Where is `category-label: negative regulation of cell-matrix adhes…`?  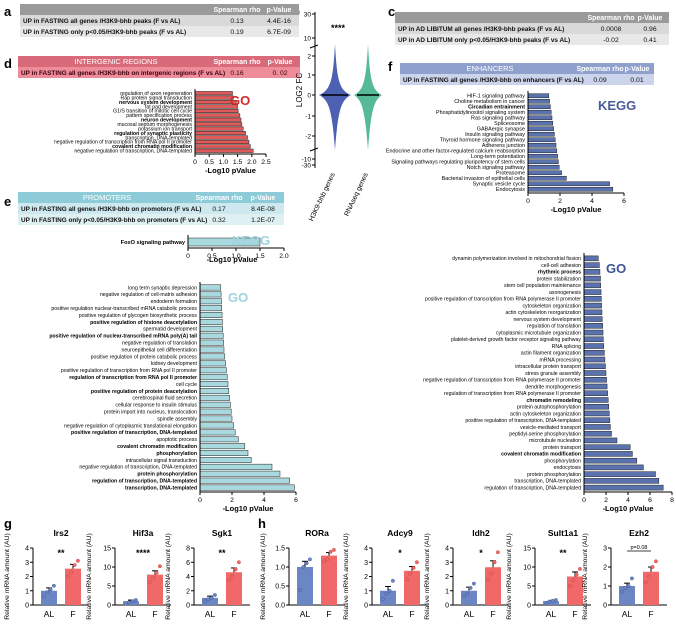
category-label: negative regulation of cell-matrix adhes… is located at coordinates (148, 295).